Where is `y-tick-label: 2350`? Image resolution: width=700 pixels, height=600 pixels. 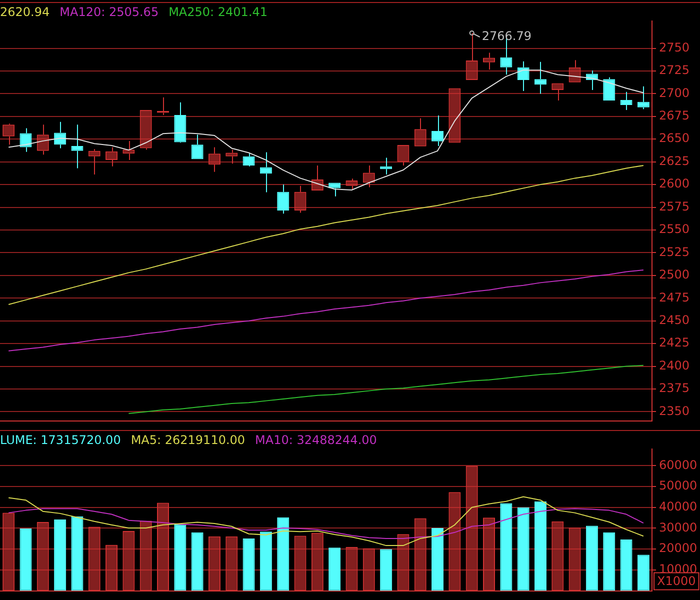 y-tick-label: 2350 is located at coordinates (674, 411).